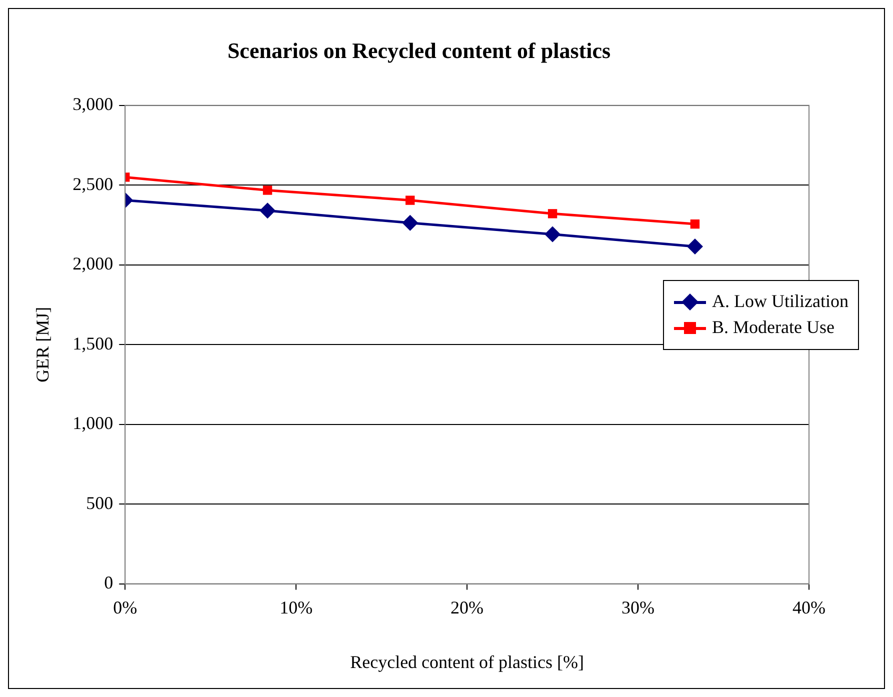  What do you see at coordinates (773, 327) in the screenshot?
I see `legend-label: B. Moderate Use` at bounding box center [773, 327].